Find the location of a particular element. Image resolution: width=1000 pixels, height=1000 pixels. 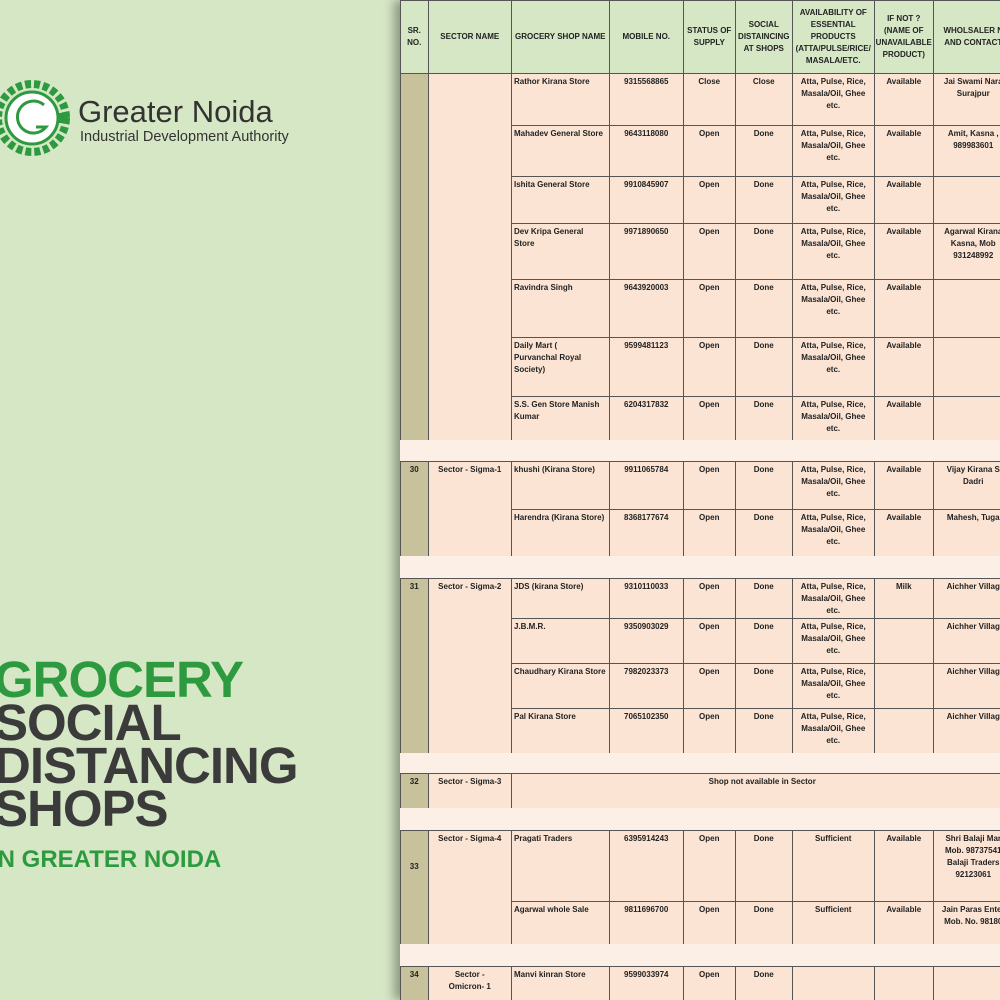

header-cell: WHOLSALER N AND CONTACT is located at coordinates (966, 37).